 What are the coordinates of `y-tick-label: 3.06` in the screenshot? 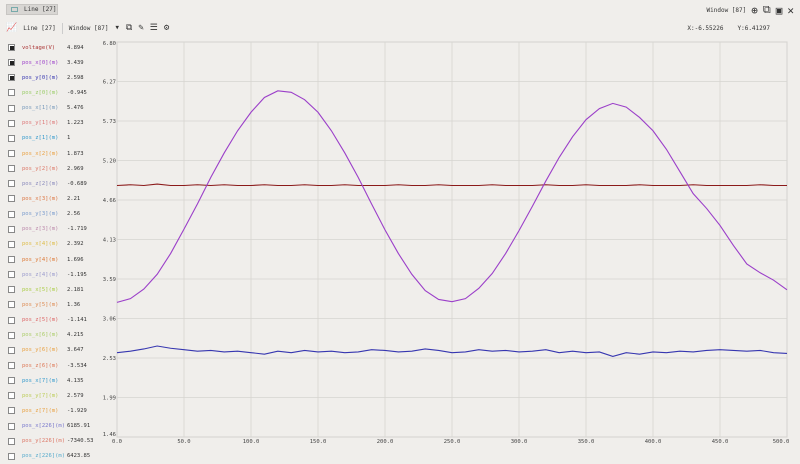 It's located at (109, 320).